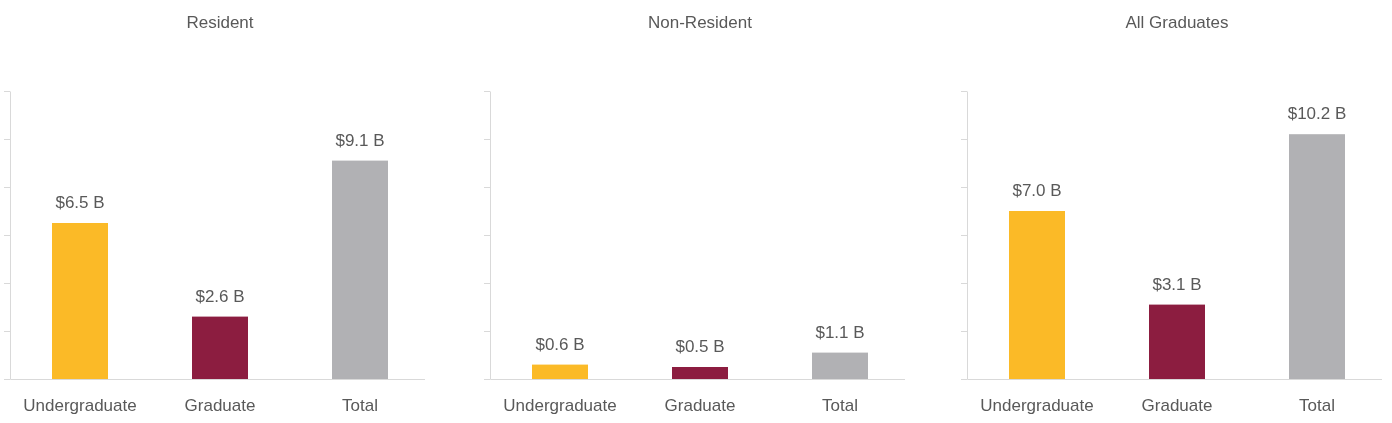  Describe the element at coordinates (360, 140) in the screenshot. I see `data-label: $9.1 B` at that location.